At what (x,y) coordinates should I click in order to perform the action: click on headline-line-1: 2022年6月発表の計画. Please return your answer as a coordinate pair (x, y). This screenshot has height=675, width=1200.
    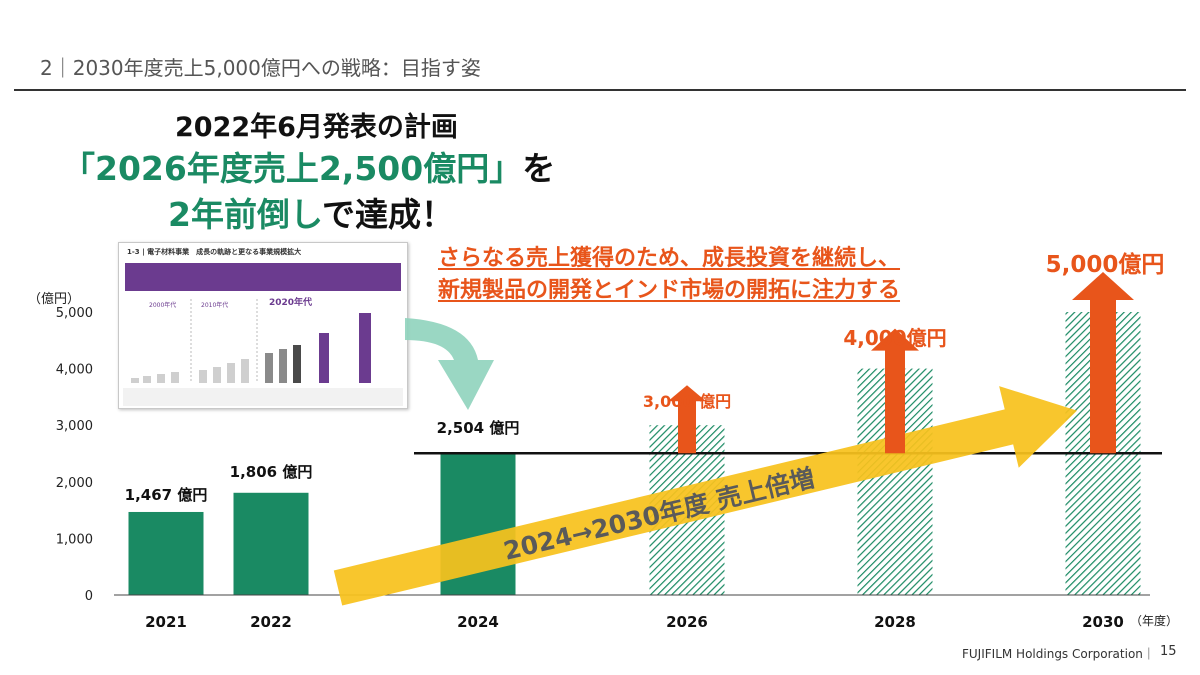
    Looking at the image, I should click on (316, 127).